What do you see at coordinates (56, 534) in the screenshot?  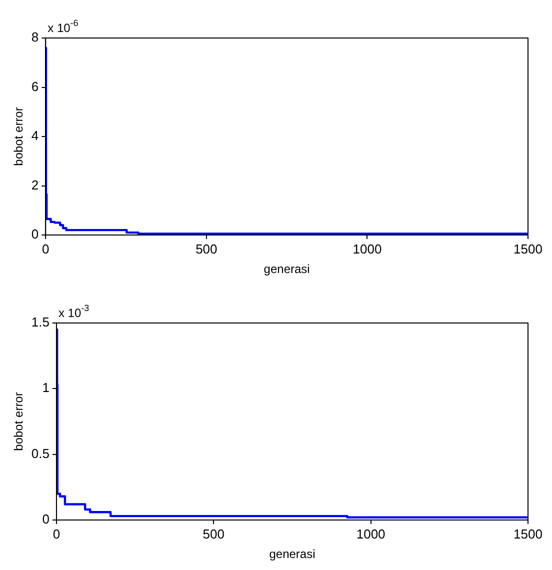 I see `x-tick-label: 0` at bounding box center [56, 534].